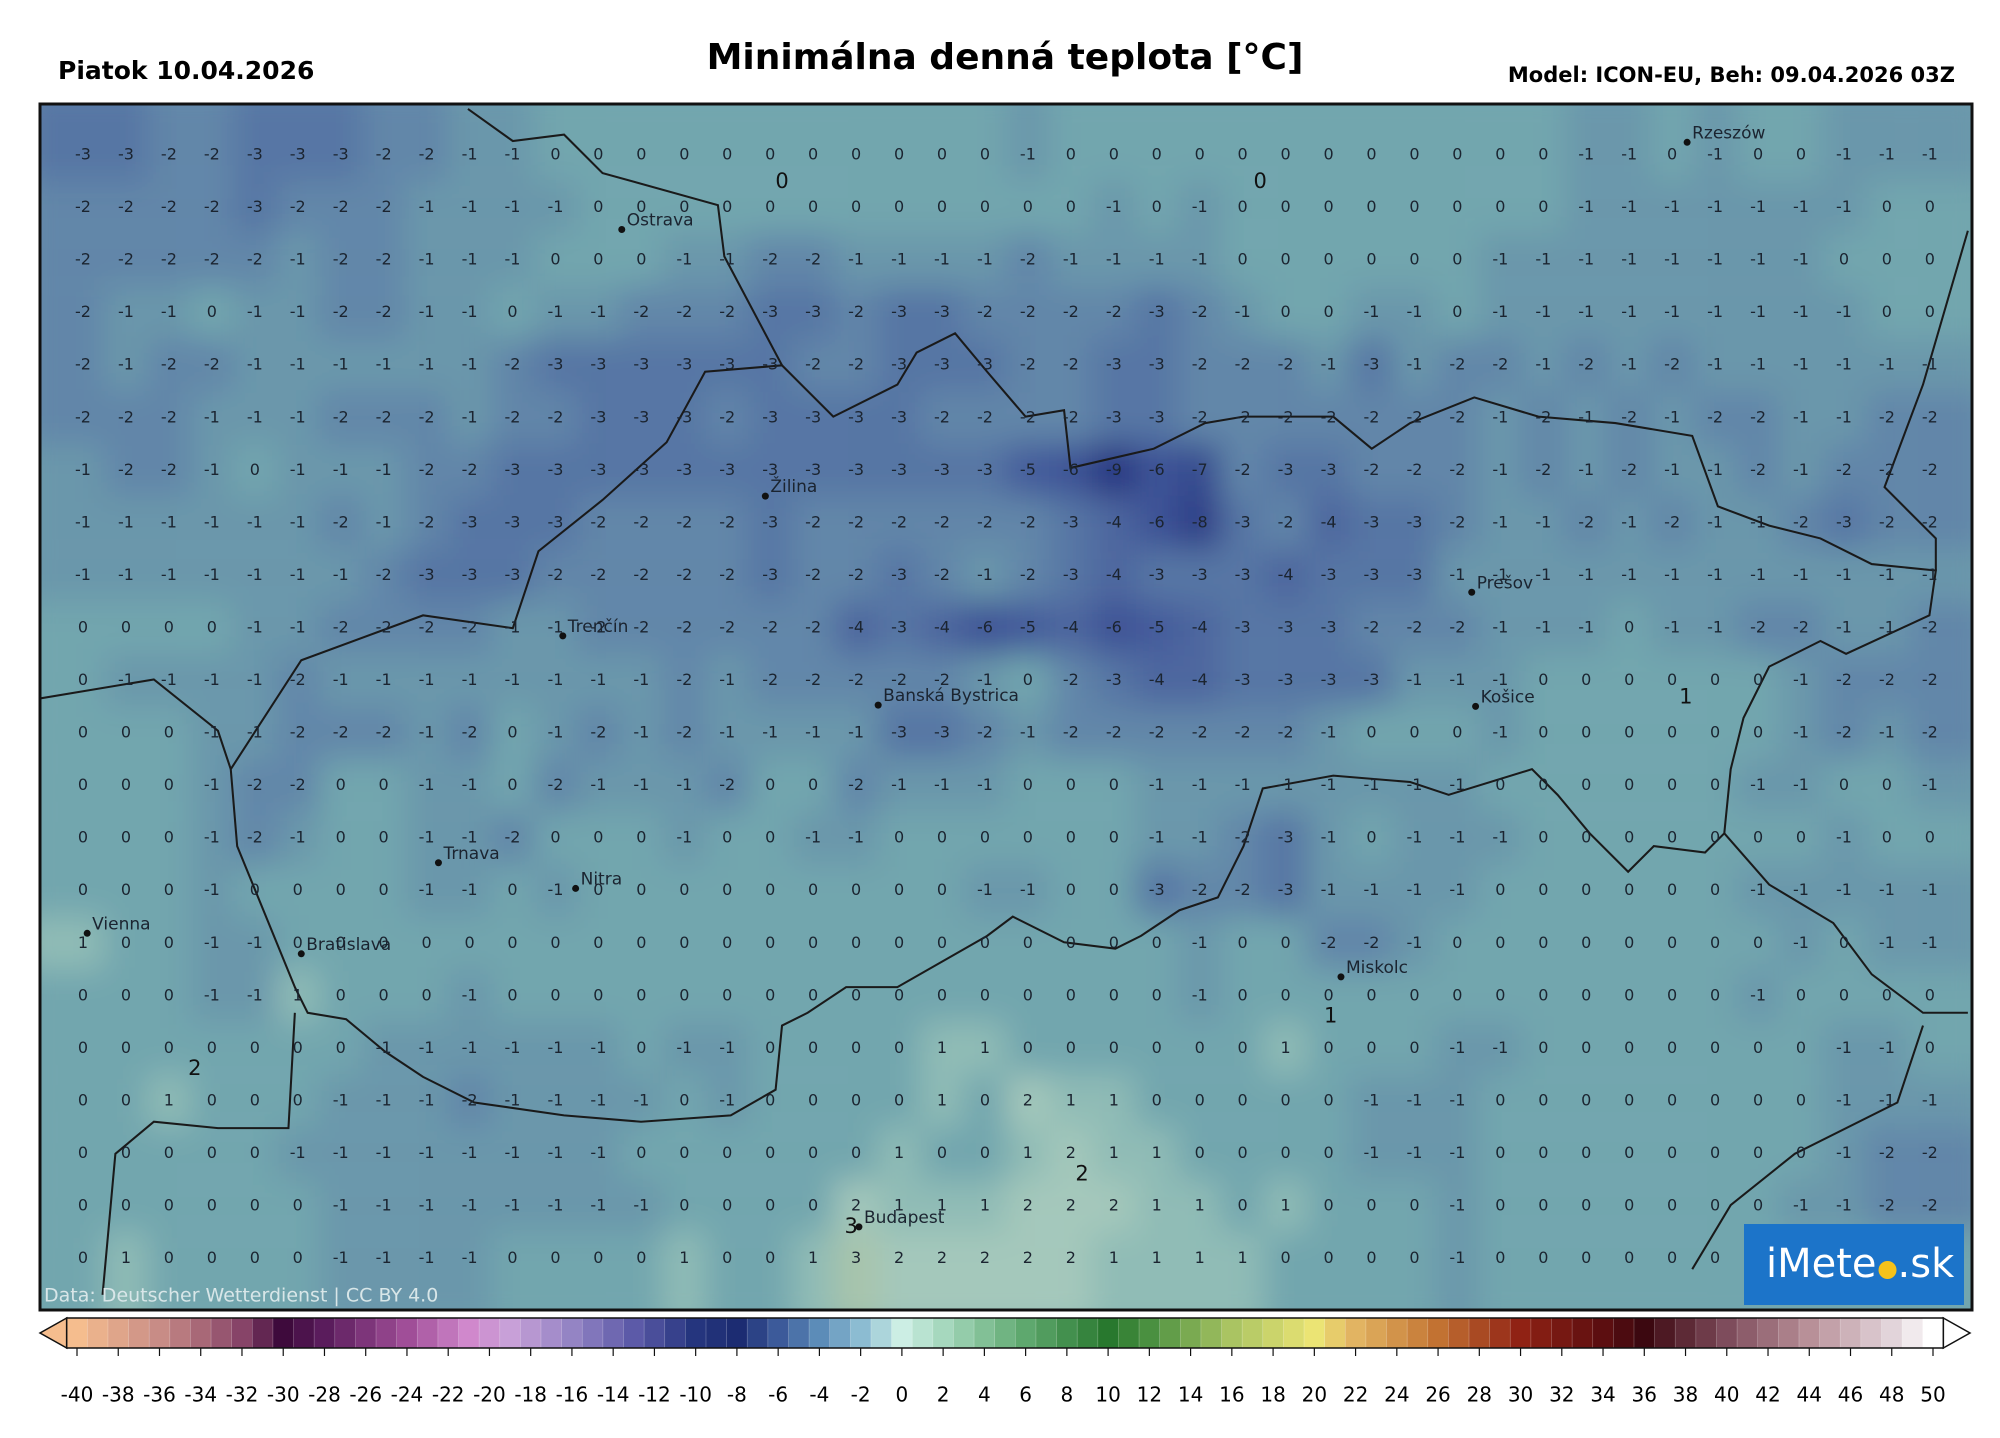 The height and width of the screenshot is (1438, 2000). I want to click on grid-value: -4, so click(1114, 521).